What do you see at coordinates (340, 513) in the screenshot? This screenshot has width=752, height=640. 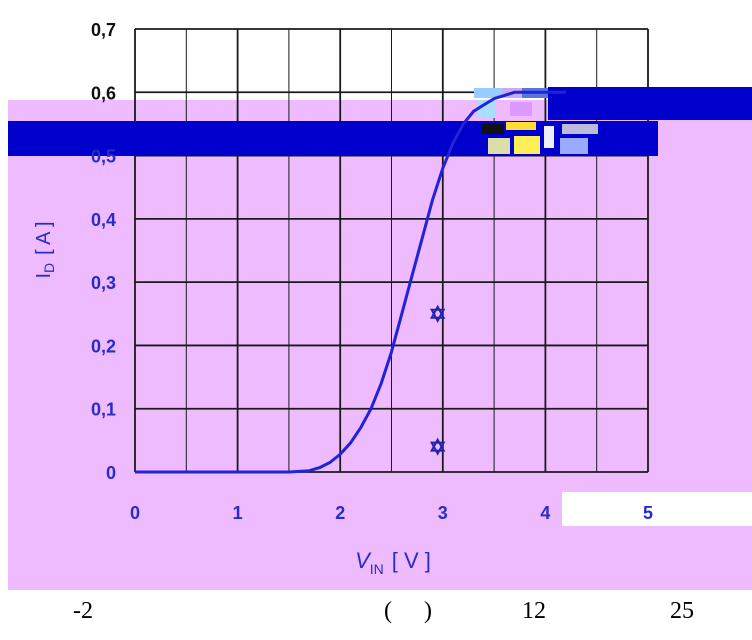 I see `x-tick-label: 2` at bounding box center [340, 513].